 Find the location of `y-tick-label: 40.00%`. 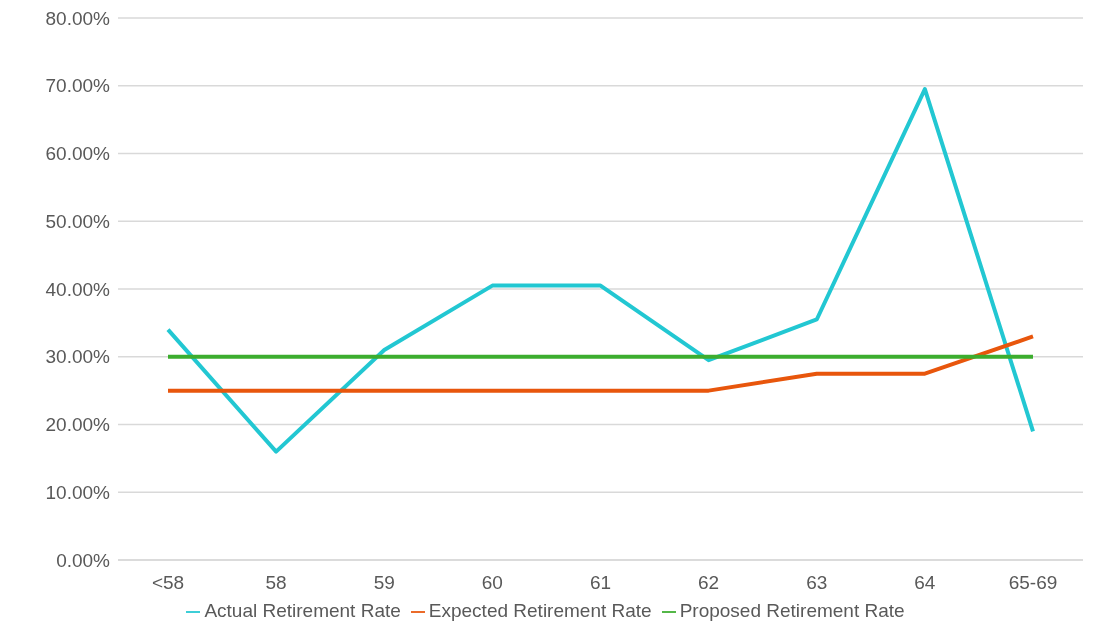

y-tick-label: 40.00% is located at coordinates (78, 289).